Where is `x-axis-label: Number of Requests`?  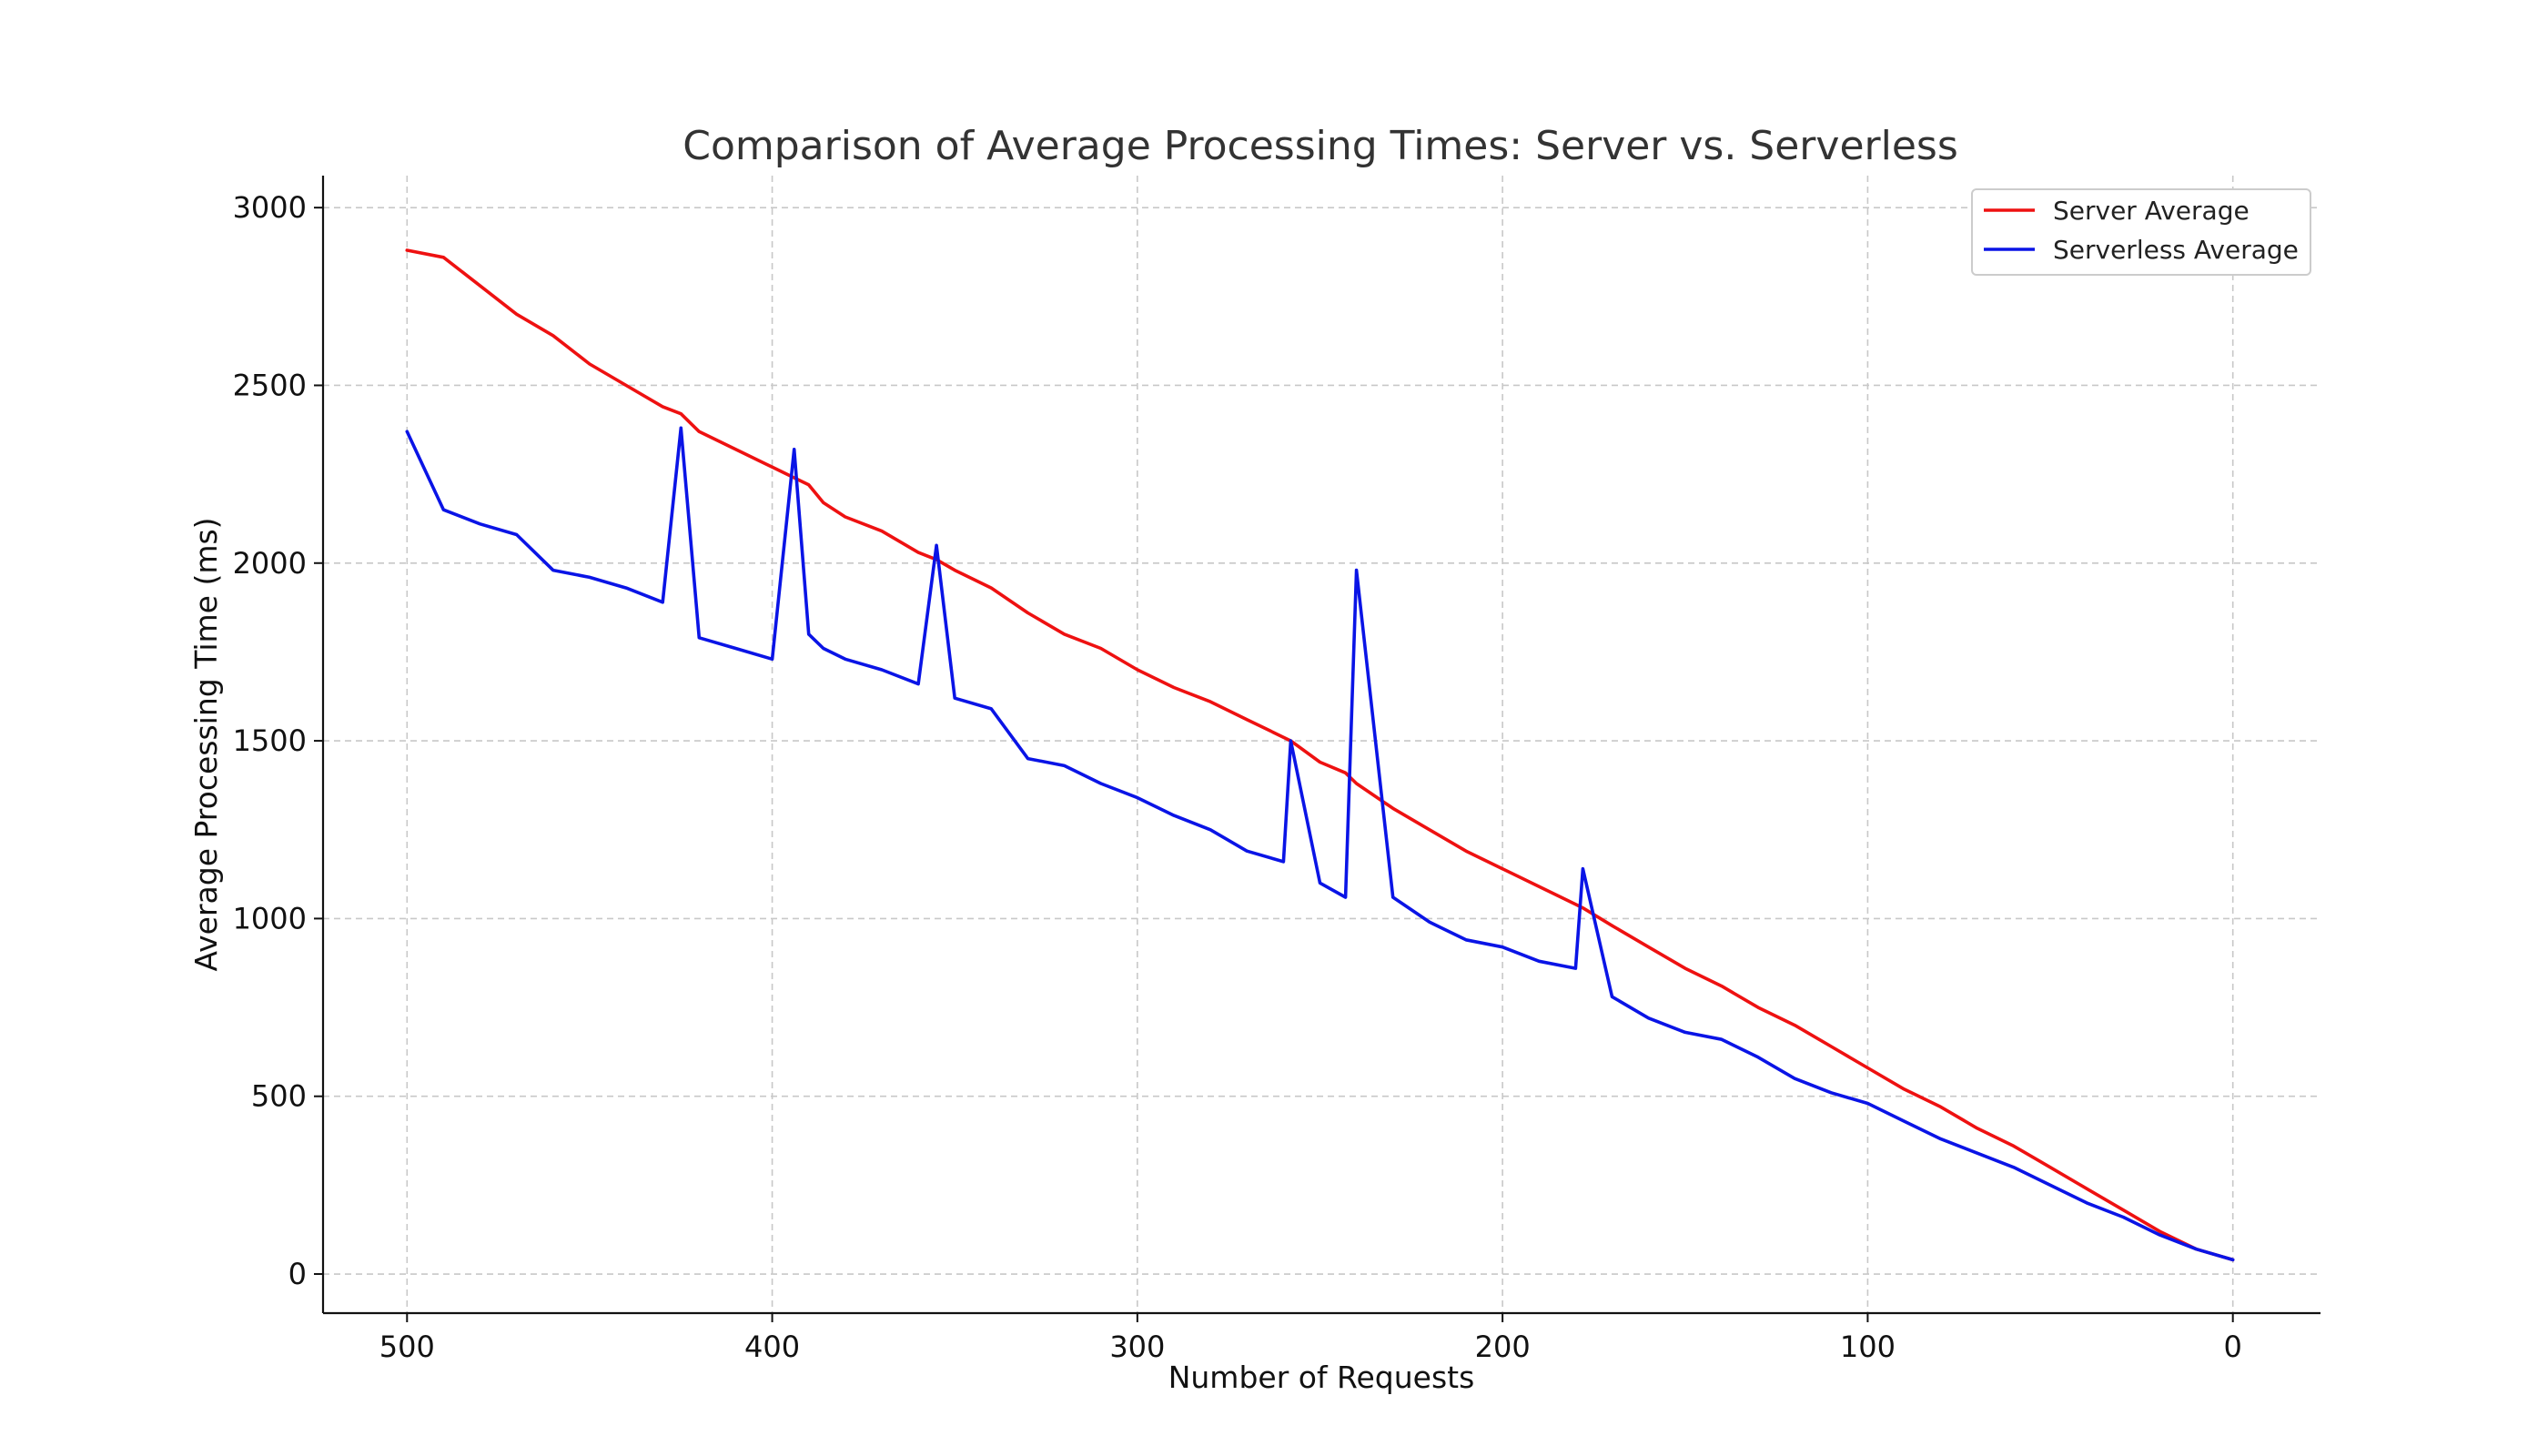
x-axis-label: Number of Requests is located at coordinates (1322, 1378).